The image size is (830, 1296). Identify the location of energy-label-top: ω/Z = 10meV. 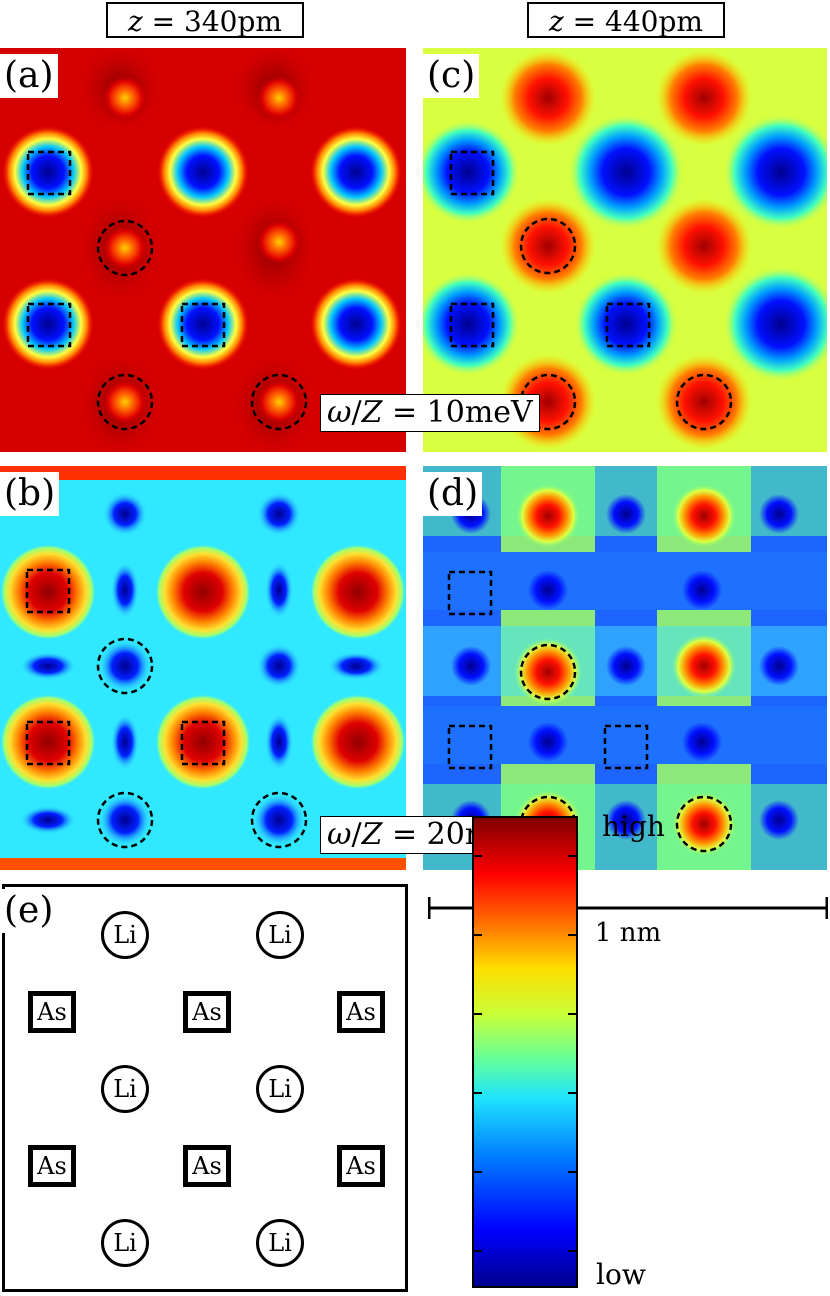
(430, 413).